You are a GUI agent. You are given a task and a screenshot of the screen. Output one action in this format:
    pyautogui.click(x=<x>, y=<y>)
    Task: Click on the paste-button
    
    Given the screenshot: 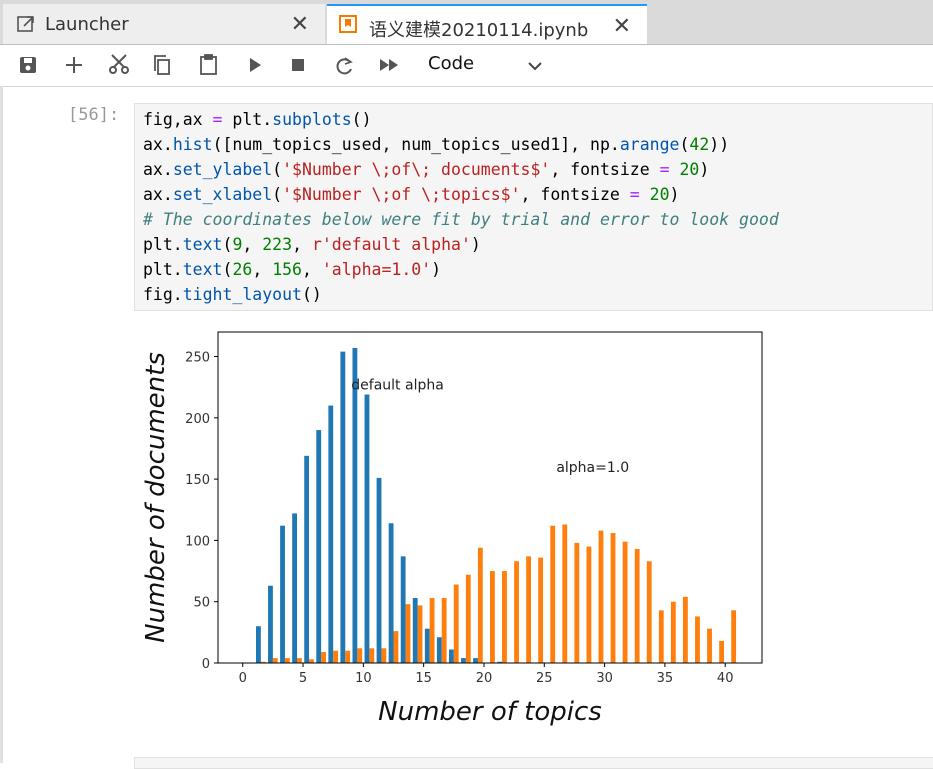 What is the action you would take?
    pyautogui.click(x=208, y=64)
    